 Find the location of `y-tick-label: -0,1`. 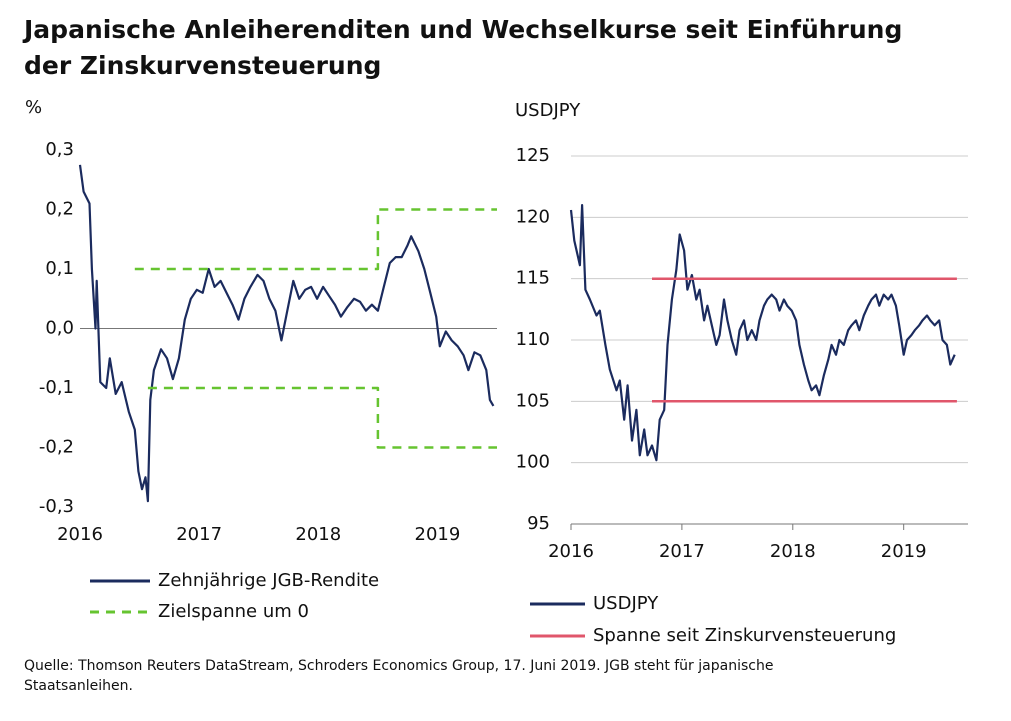

y-tick-label: -0,1 is located at coordinates (56, 387).